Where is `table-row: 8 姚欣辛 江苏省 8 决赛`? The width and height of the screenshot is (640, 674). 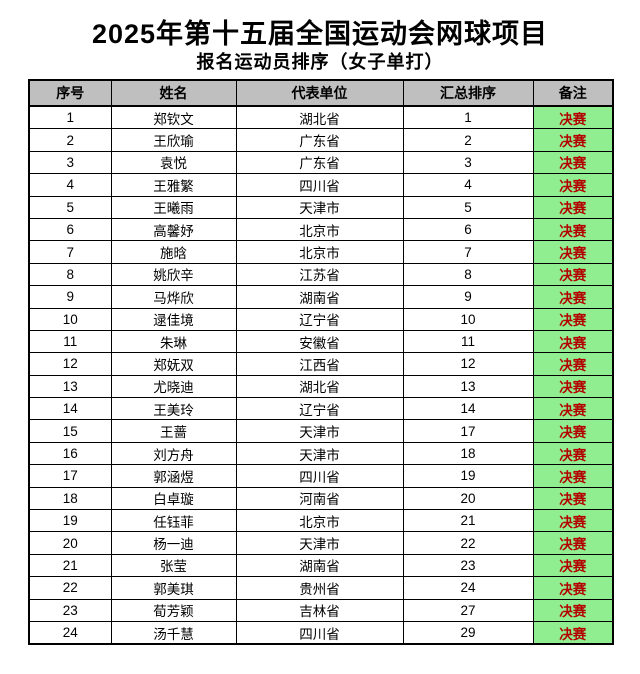 table-row: 8 姚欣辛 江苏省 8 决赛 is located at coordinates (321, 274).